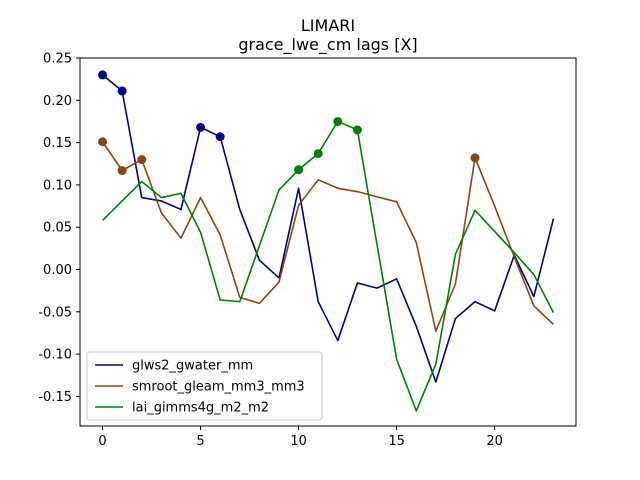 Image resolution: width=640 pixels, height=480 pixels. I want to click on y-tick-label: 0.00, so click(57, 270).